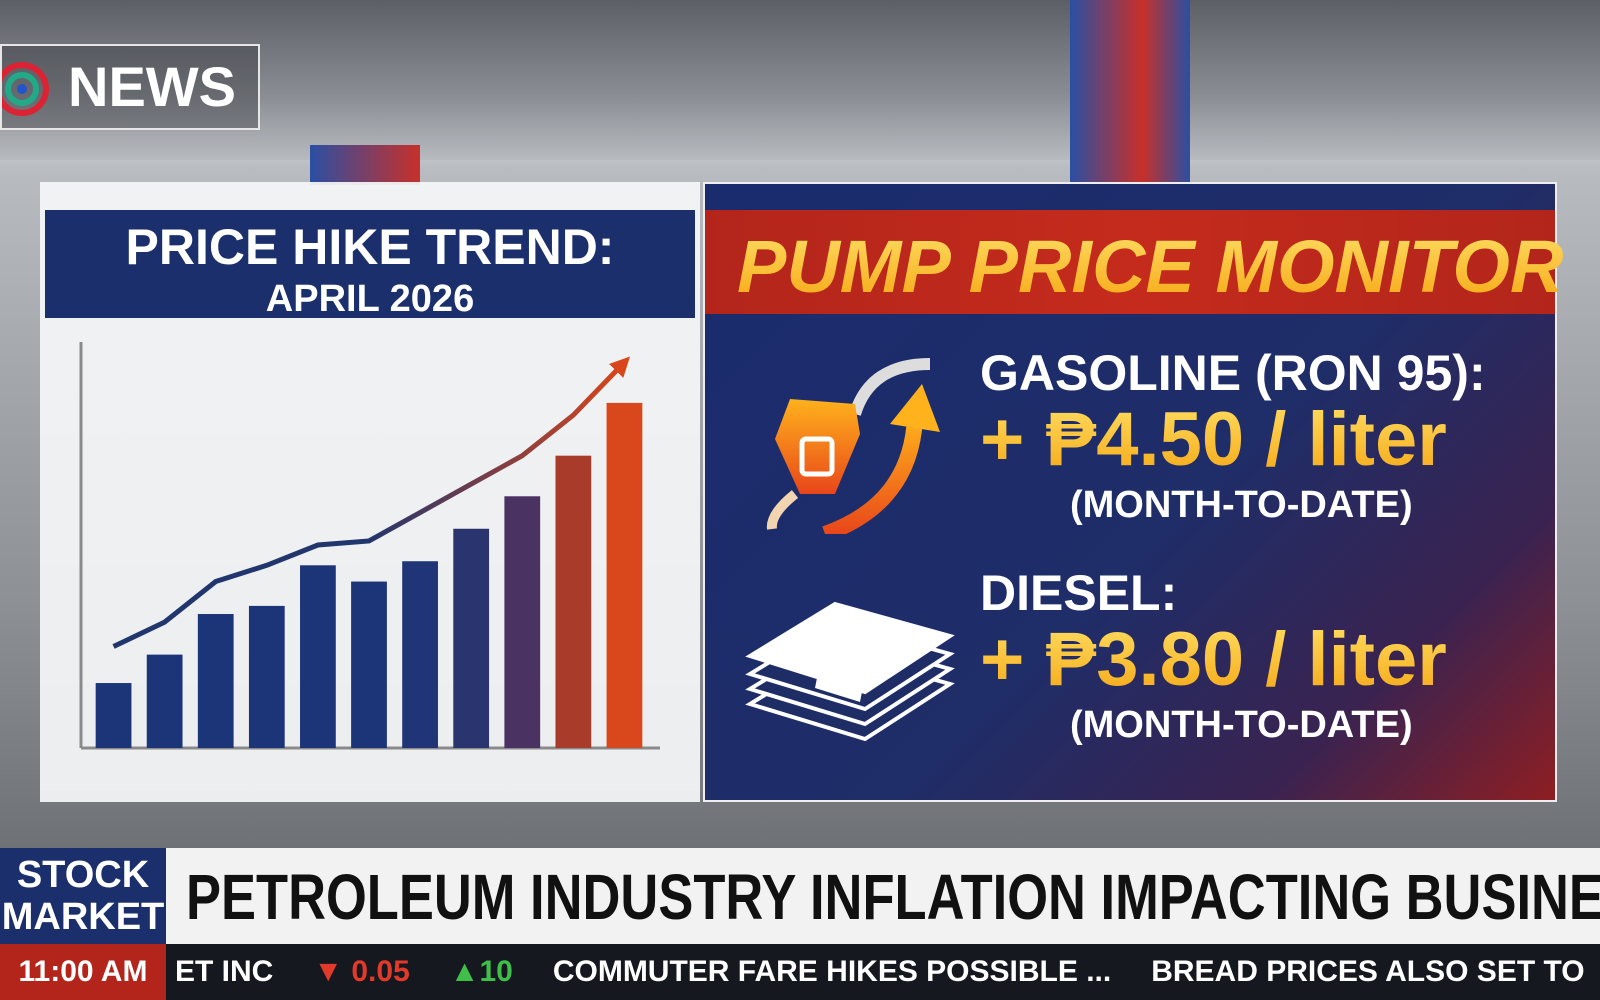  I want to click on ticker-item: BREAD PRICES ALSO SET TO, so click(1368, 971).